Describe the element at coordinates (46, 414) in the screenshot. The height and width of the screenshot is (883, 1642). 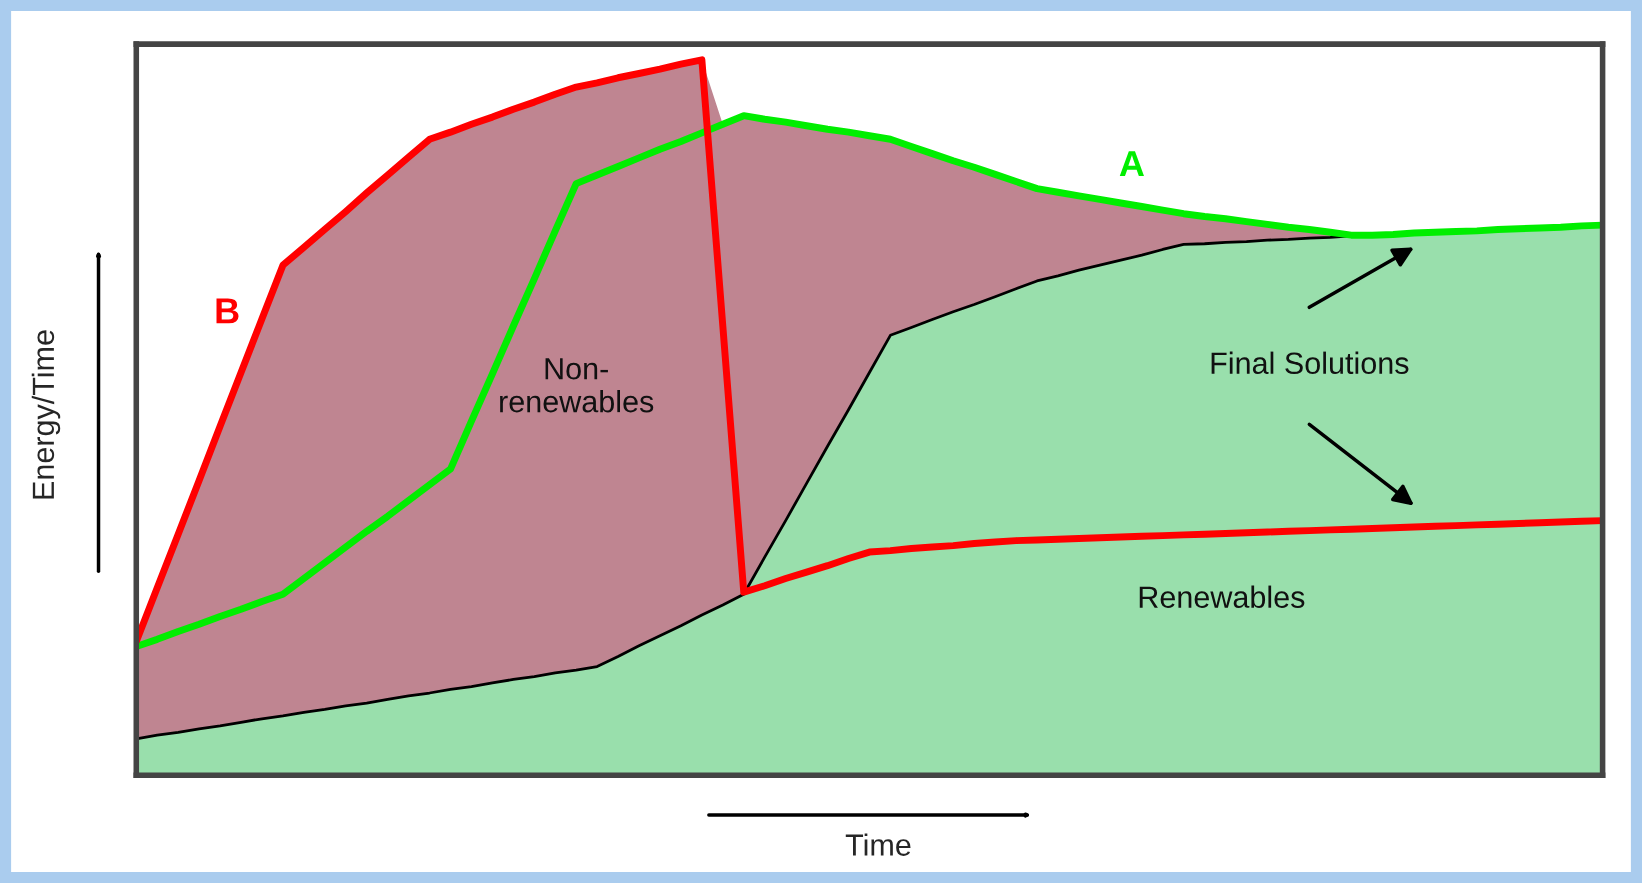
I see `y-axis-title: Energy/Time` at that location.